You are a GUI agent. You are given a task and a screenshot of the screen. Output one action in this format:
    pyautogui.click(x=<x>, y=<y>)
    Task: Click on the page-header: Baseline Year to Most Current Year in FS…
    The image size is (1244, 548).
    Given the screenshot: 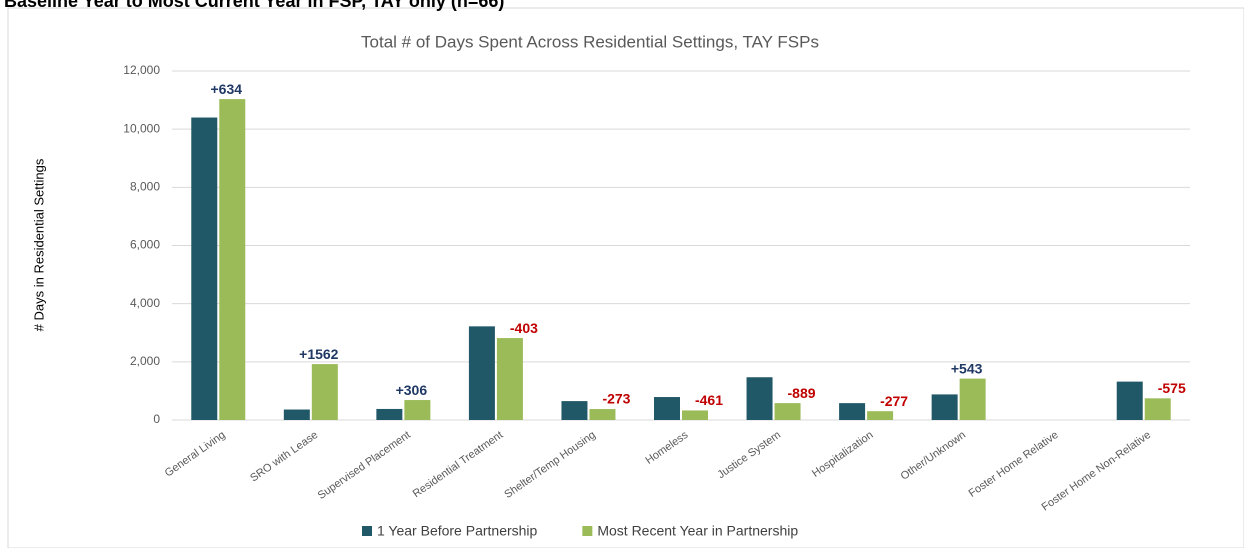 What is the action you would take?
    pyautogui.click(x=254, y=5)
    